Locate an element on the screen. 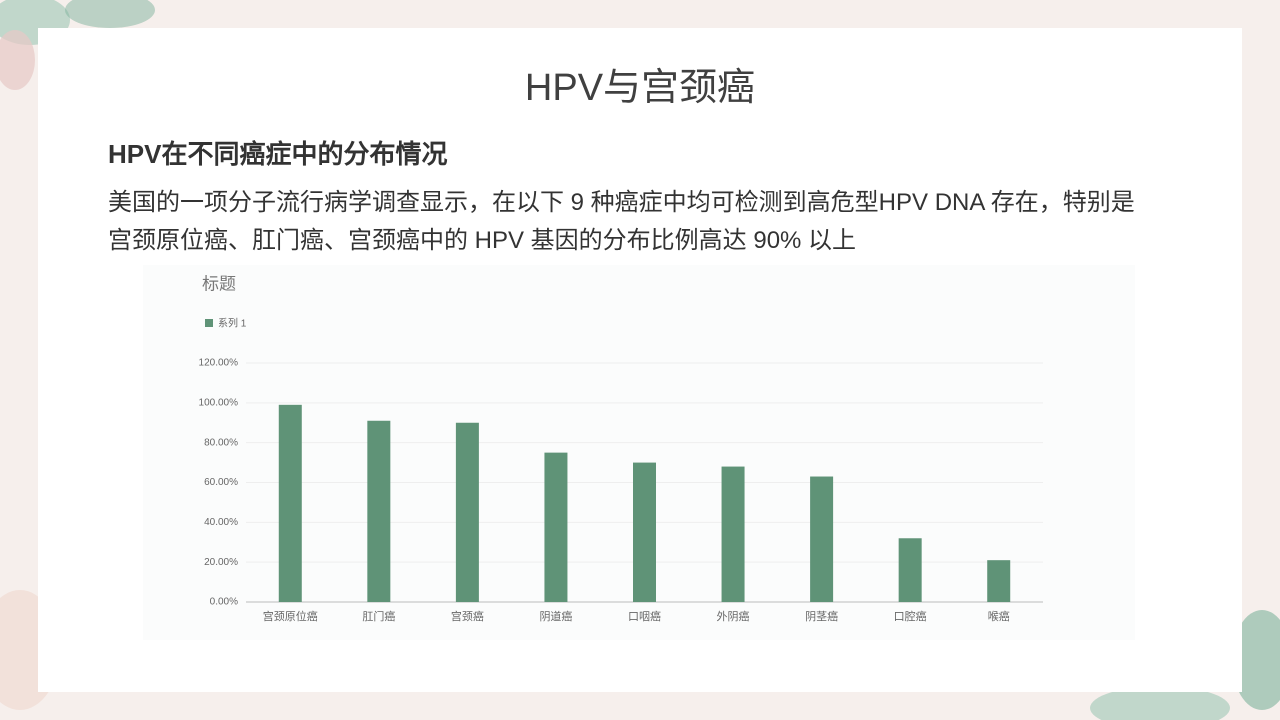  heading: HPV在不同癌症中的分布情况 is located at coordinates (278, 154).